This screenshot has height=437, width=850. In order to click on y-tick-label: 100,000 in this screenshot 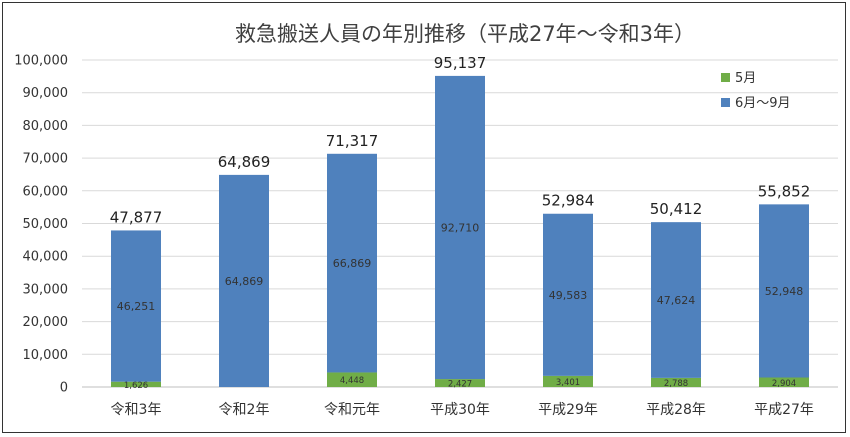, I will do `click(41, 61)`.